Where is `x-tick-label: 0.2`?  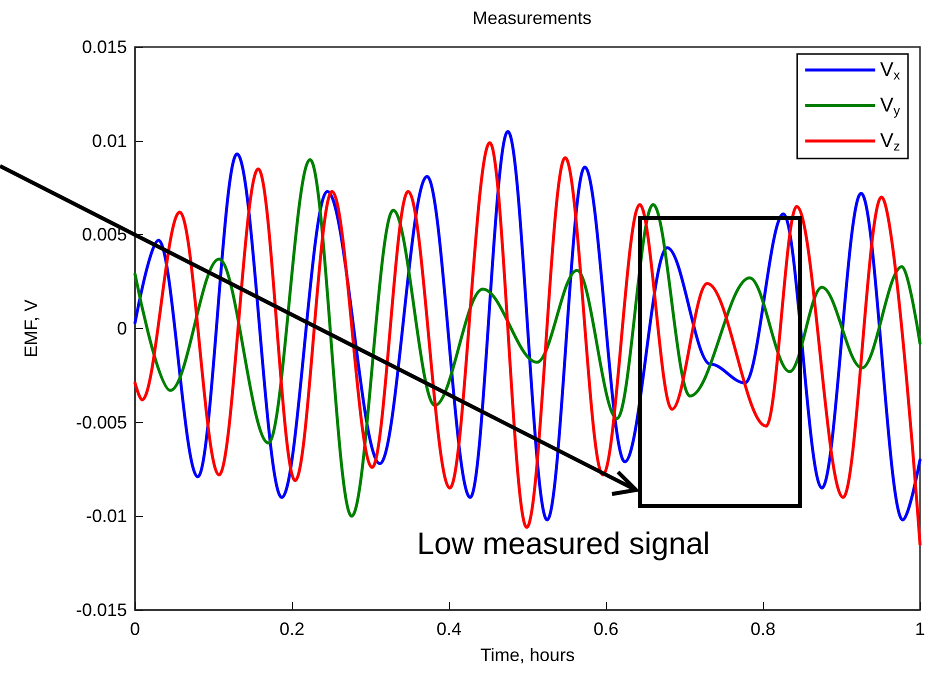
x-tick-label: 0.2 is located at coordinates (292, 629).